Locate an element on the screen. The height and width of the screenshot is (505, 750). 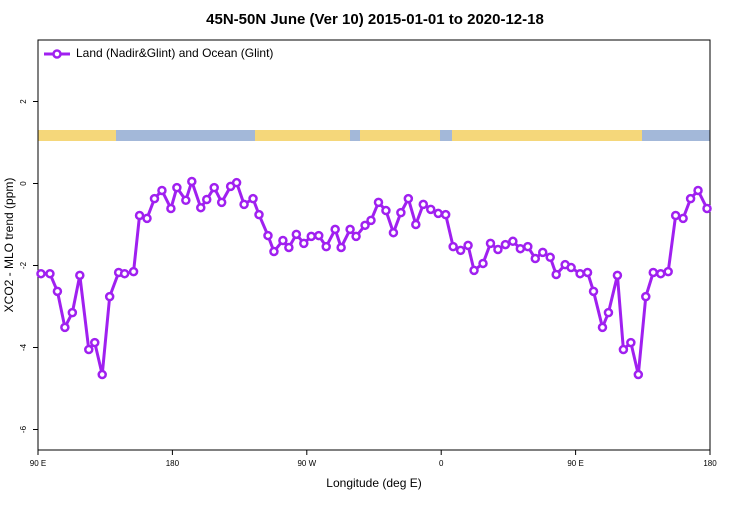
map-strip is located at coordinates (374, 135).